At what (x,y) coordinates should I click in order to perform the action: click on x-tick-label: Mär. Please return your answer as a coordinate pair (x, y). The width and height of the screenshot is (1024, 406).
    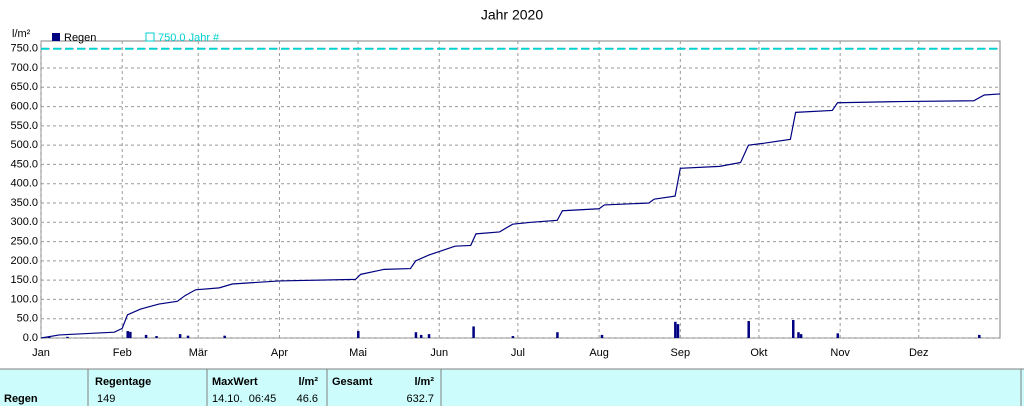
    Looking at the image, I should click on (198, 353).